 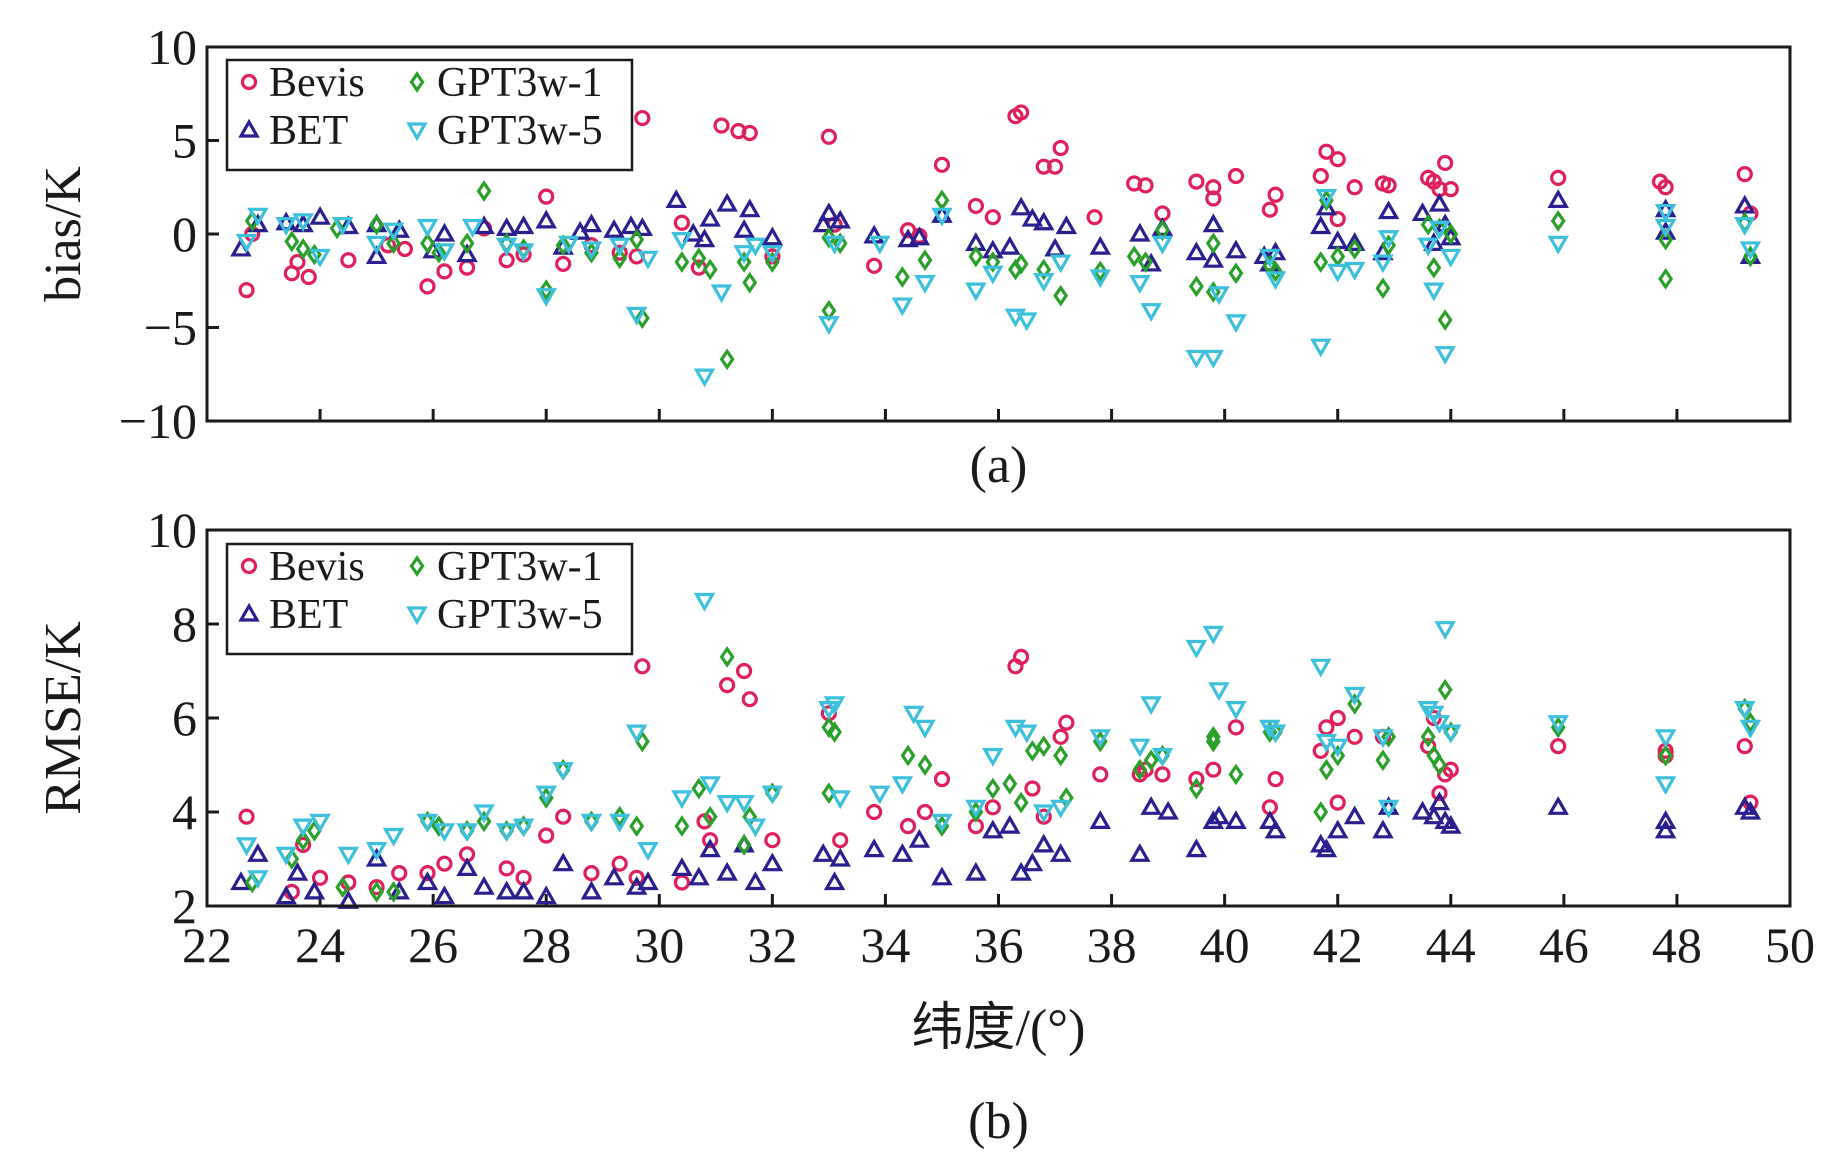 What do you see at coordinates (249, 82) in the screenshot?
I see `legend-marker-bevis` at bounding box center [249, 82].